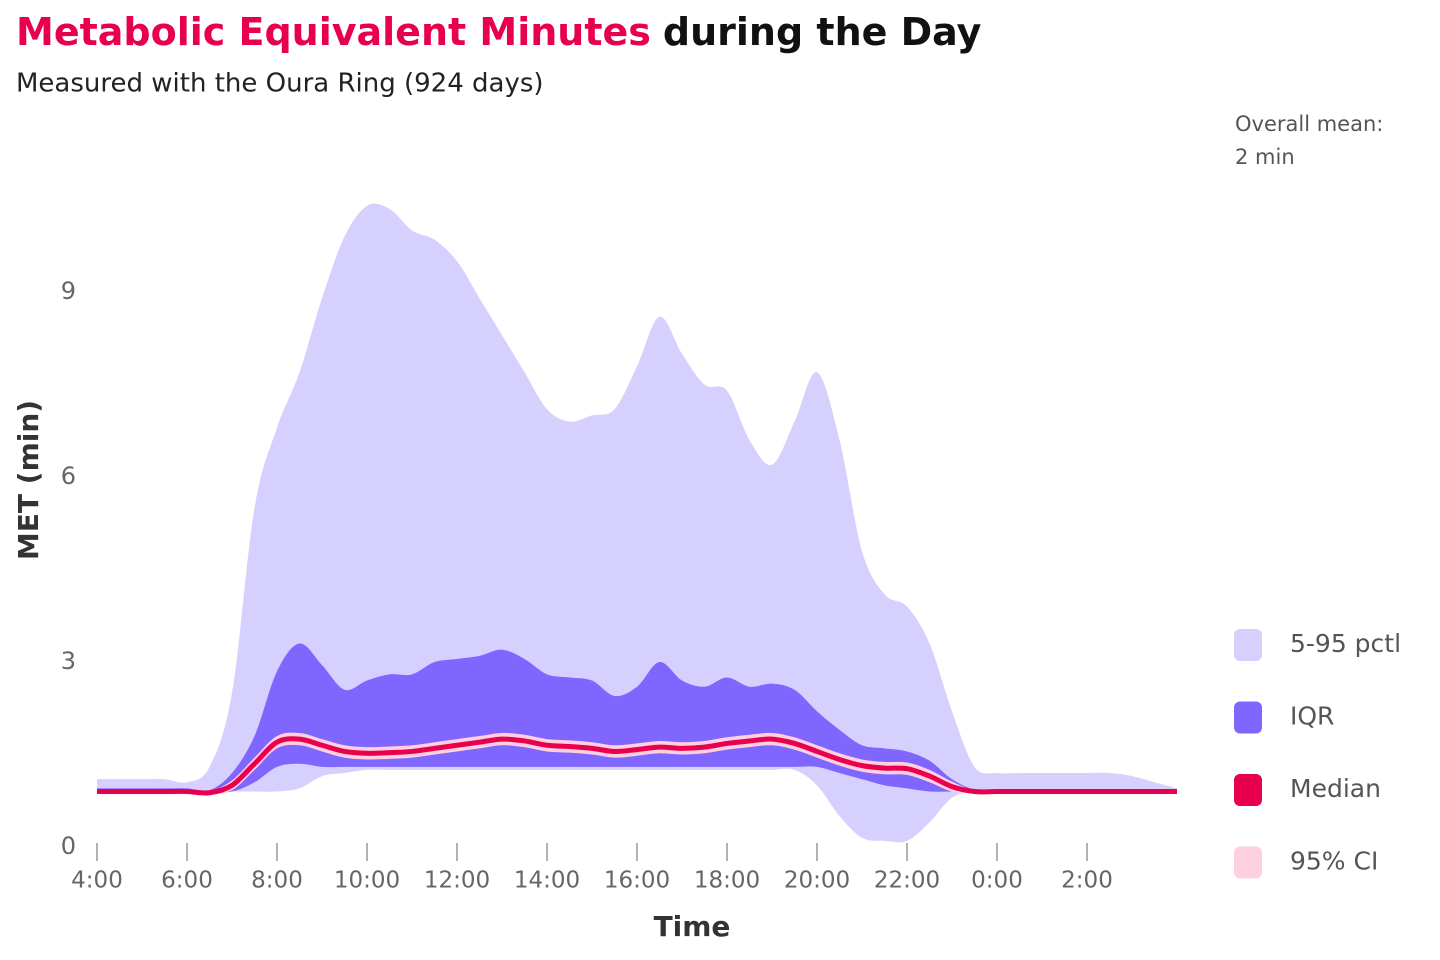  Describe the element at coordinates (68, 476) in the screenshot. I see `y-tick-label: 6` at that location.